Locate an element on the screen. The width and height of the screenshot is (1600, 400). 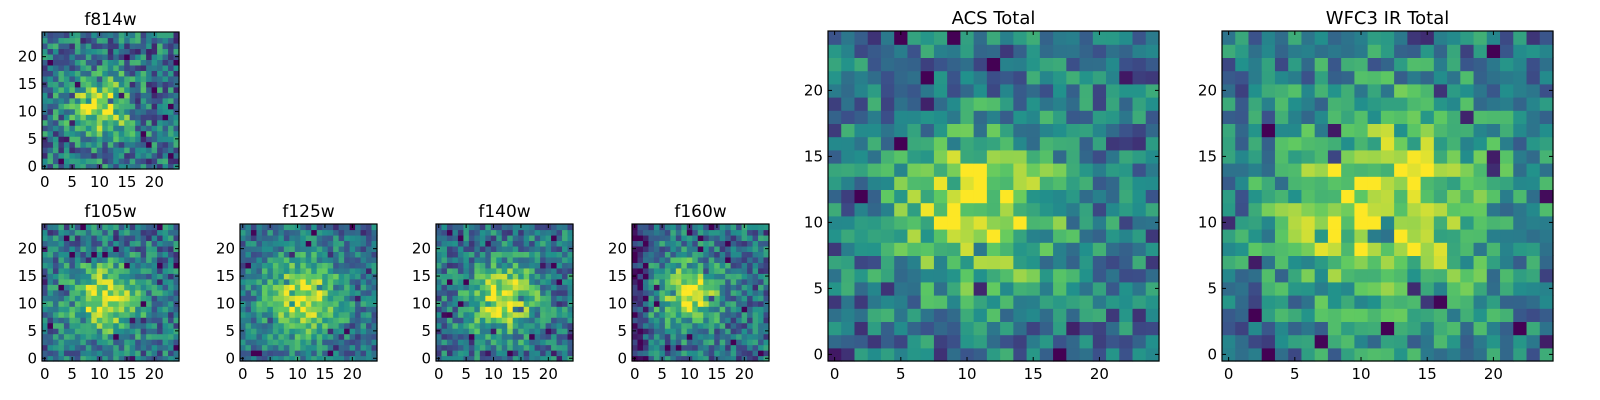
y-tick-label: 5 is located at coordinates (32, 139).